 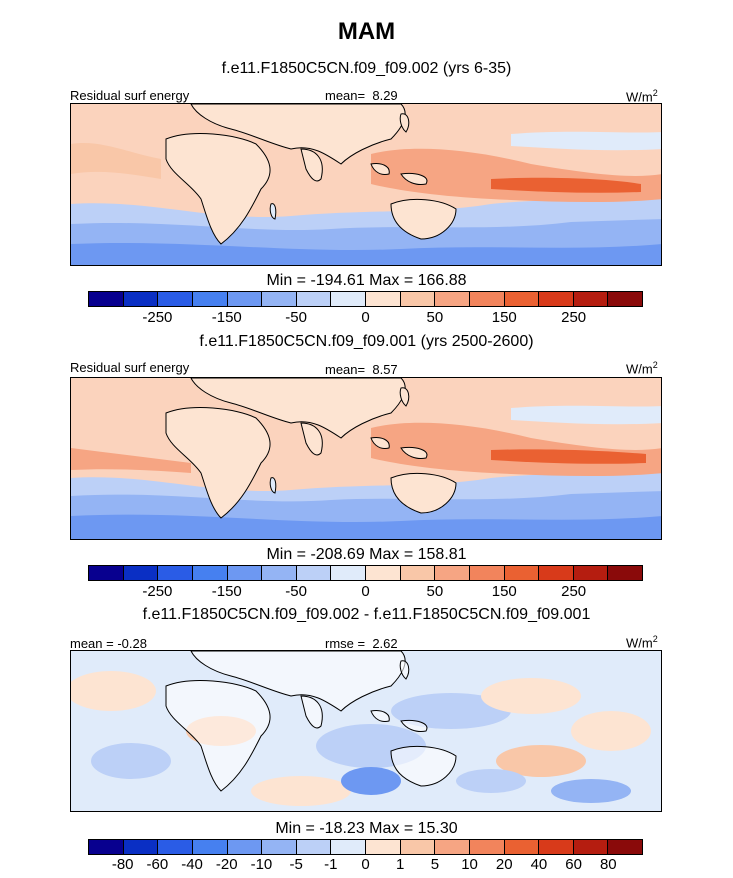 I want to click on panel-3-colorbar, so click(x=365, y=847).